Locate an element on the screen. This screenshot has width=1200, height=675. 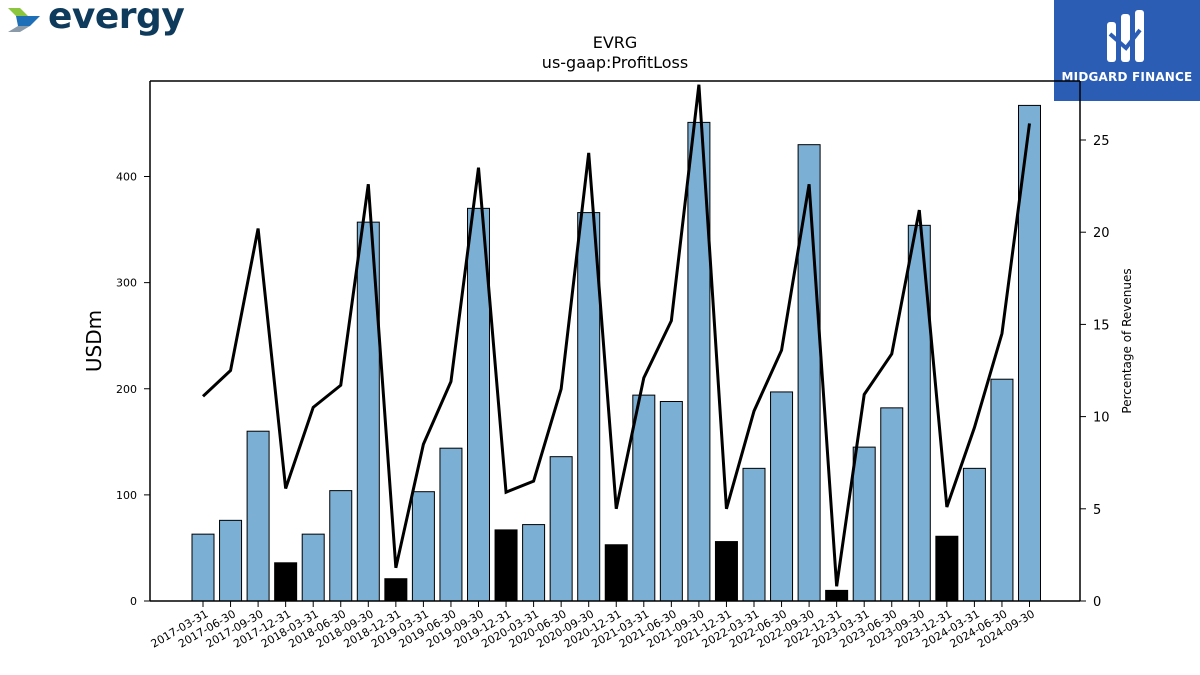
evergy-chevron-icon is located at coordinates (24, 20).